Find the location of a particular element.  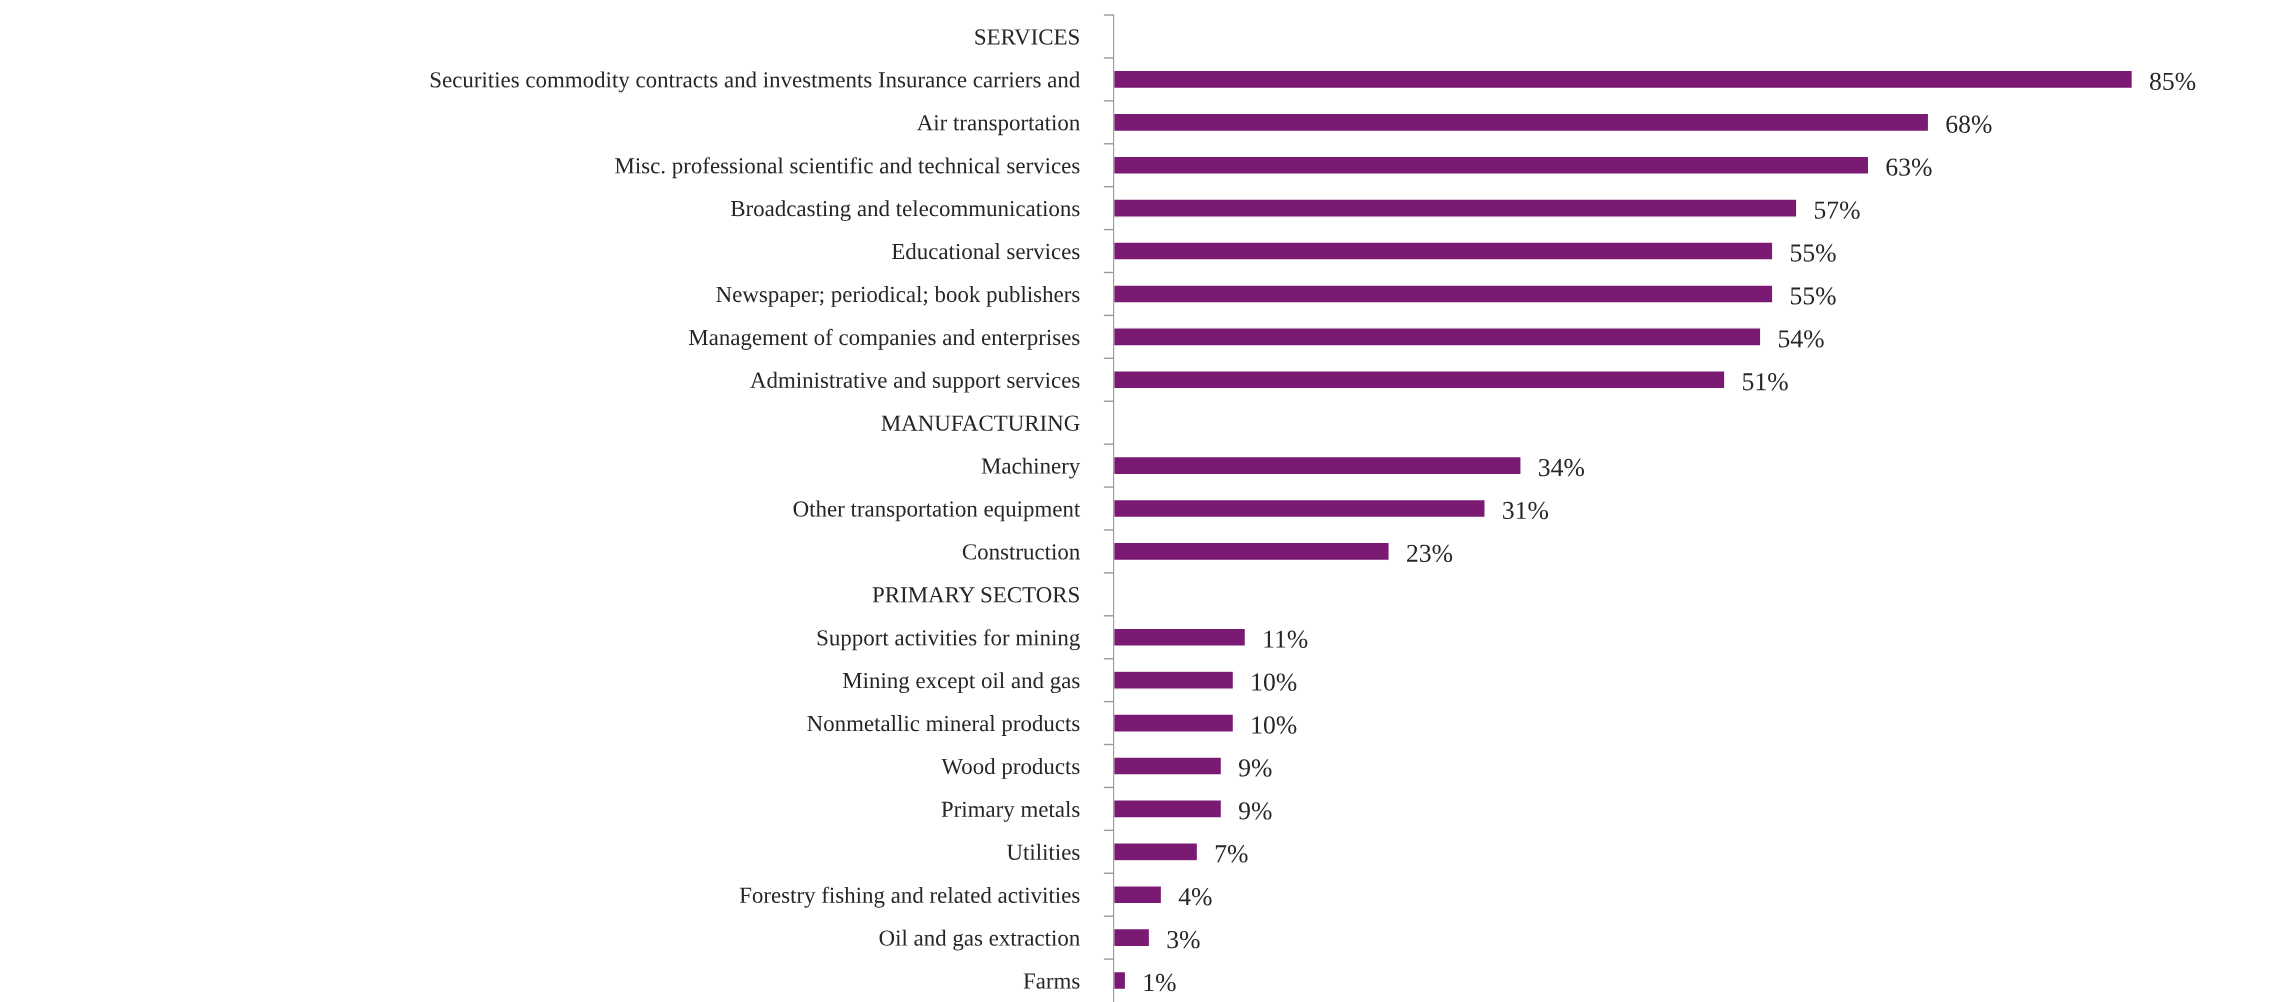

y-tick-label: Air transportation is located at coordinates (998, 125).